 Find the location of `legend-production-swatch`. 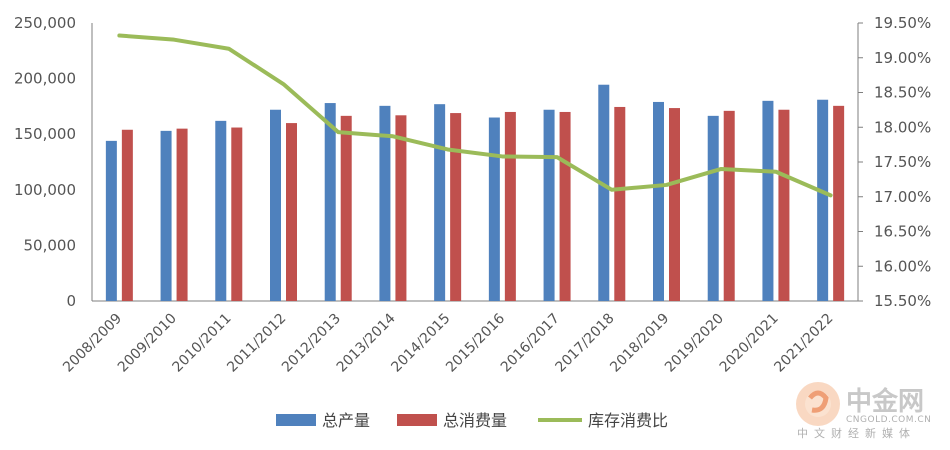

legend-production-swatch is located at coordinates (296, 420).